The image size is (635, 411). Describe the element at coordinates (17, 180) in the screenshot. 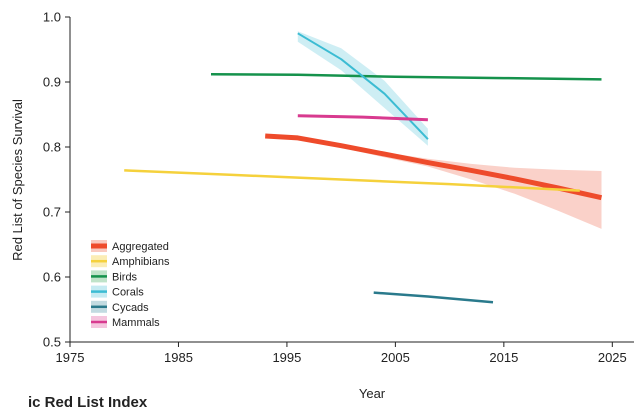

I see `y-axis-title: Red List of Species Survival` at that location.